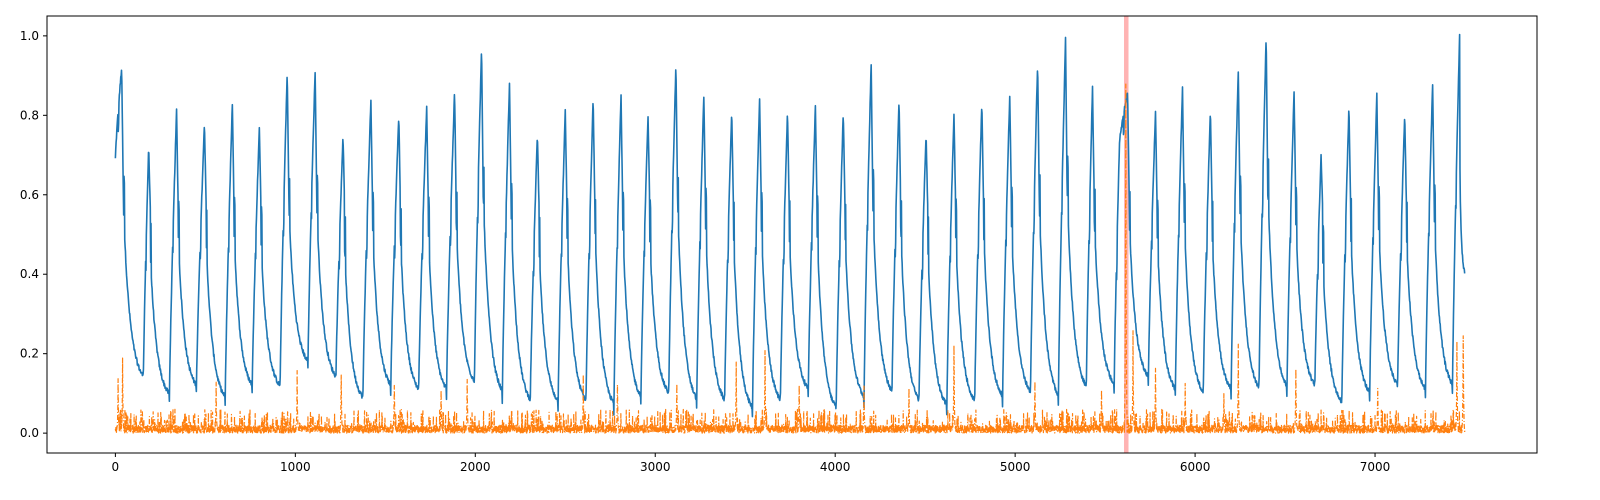 This screenshot has height=500, width=1600. Describe the element at coordinates (29, 354) in the screenshot. I see `y-tick-label: 0.2` at that location.